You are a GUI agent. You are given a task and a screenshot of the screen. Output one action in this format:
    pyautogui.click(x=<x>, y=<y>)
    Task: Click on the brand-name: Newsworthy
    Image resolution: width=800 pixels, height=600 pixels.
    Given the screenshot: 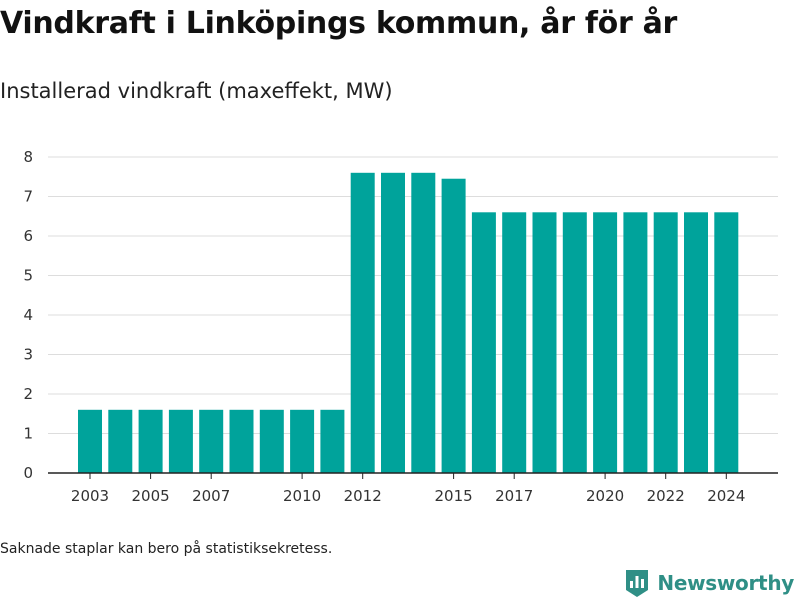 What is the action you would take?
    pyautogui.click(x=725, y=583)
    